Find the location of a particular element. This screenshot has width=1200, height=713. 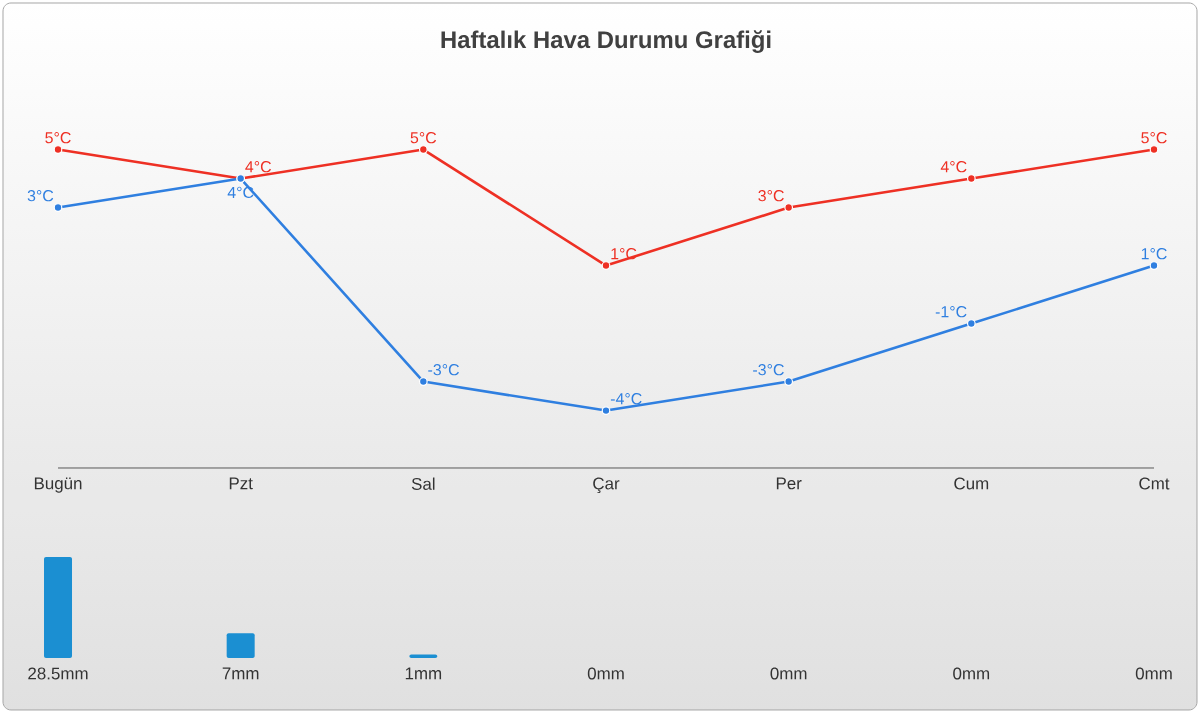

data-label: -1°C is located at coordinates (951, 312).